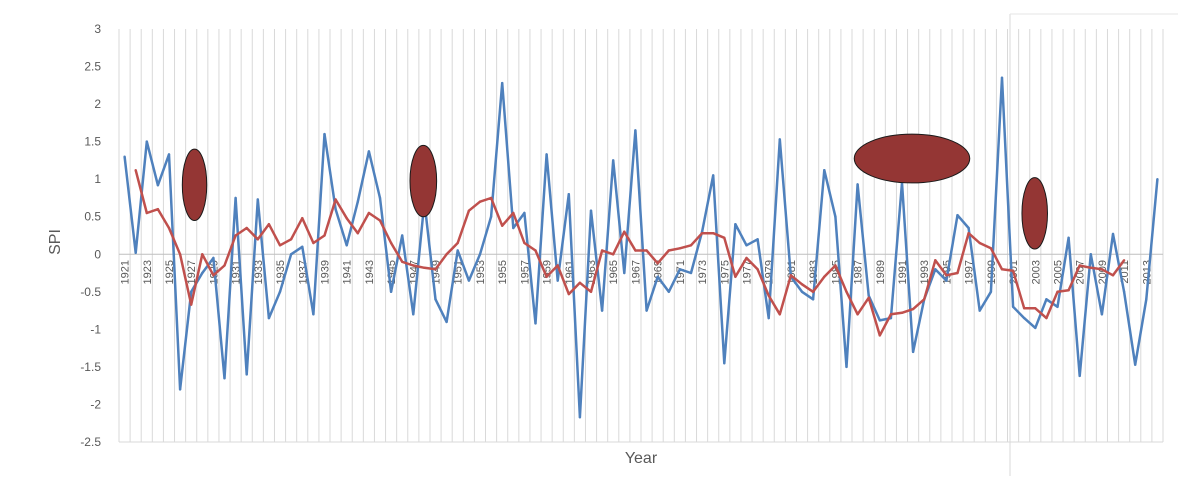  What do you see at coordinates (881, 272) in the screenshot?
I see `x-tick-label: 1989` at bounding box center [881, 272].